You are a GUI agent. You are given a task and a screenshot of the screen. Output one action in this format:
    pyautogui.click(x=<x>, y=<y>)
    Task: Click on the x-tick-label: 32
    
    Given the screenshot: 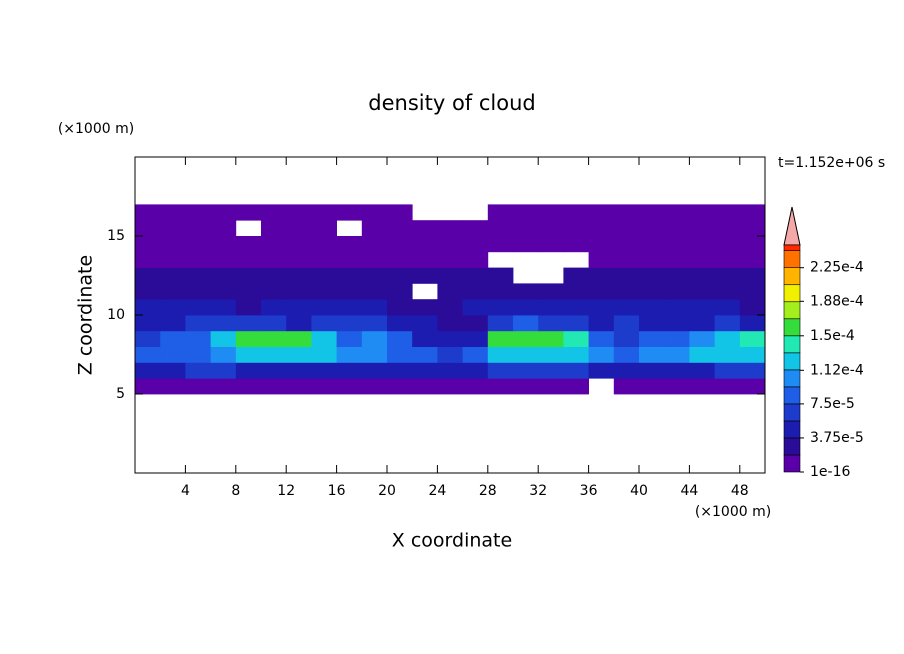 What is the action you would take?
    pyautogui.click(x=538, y=491)
    